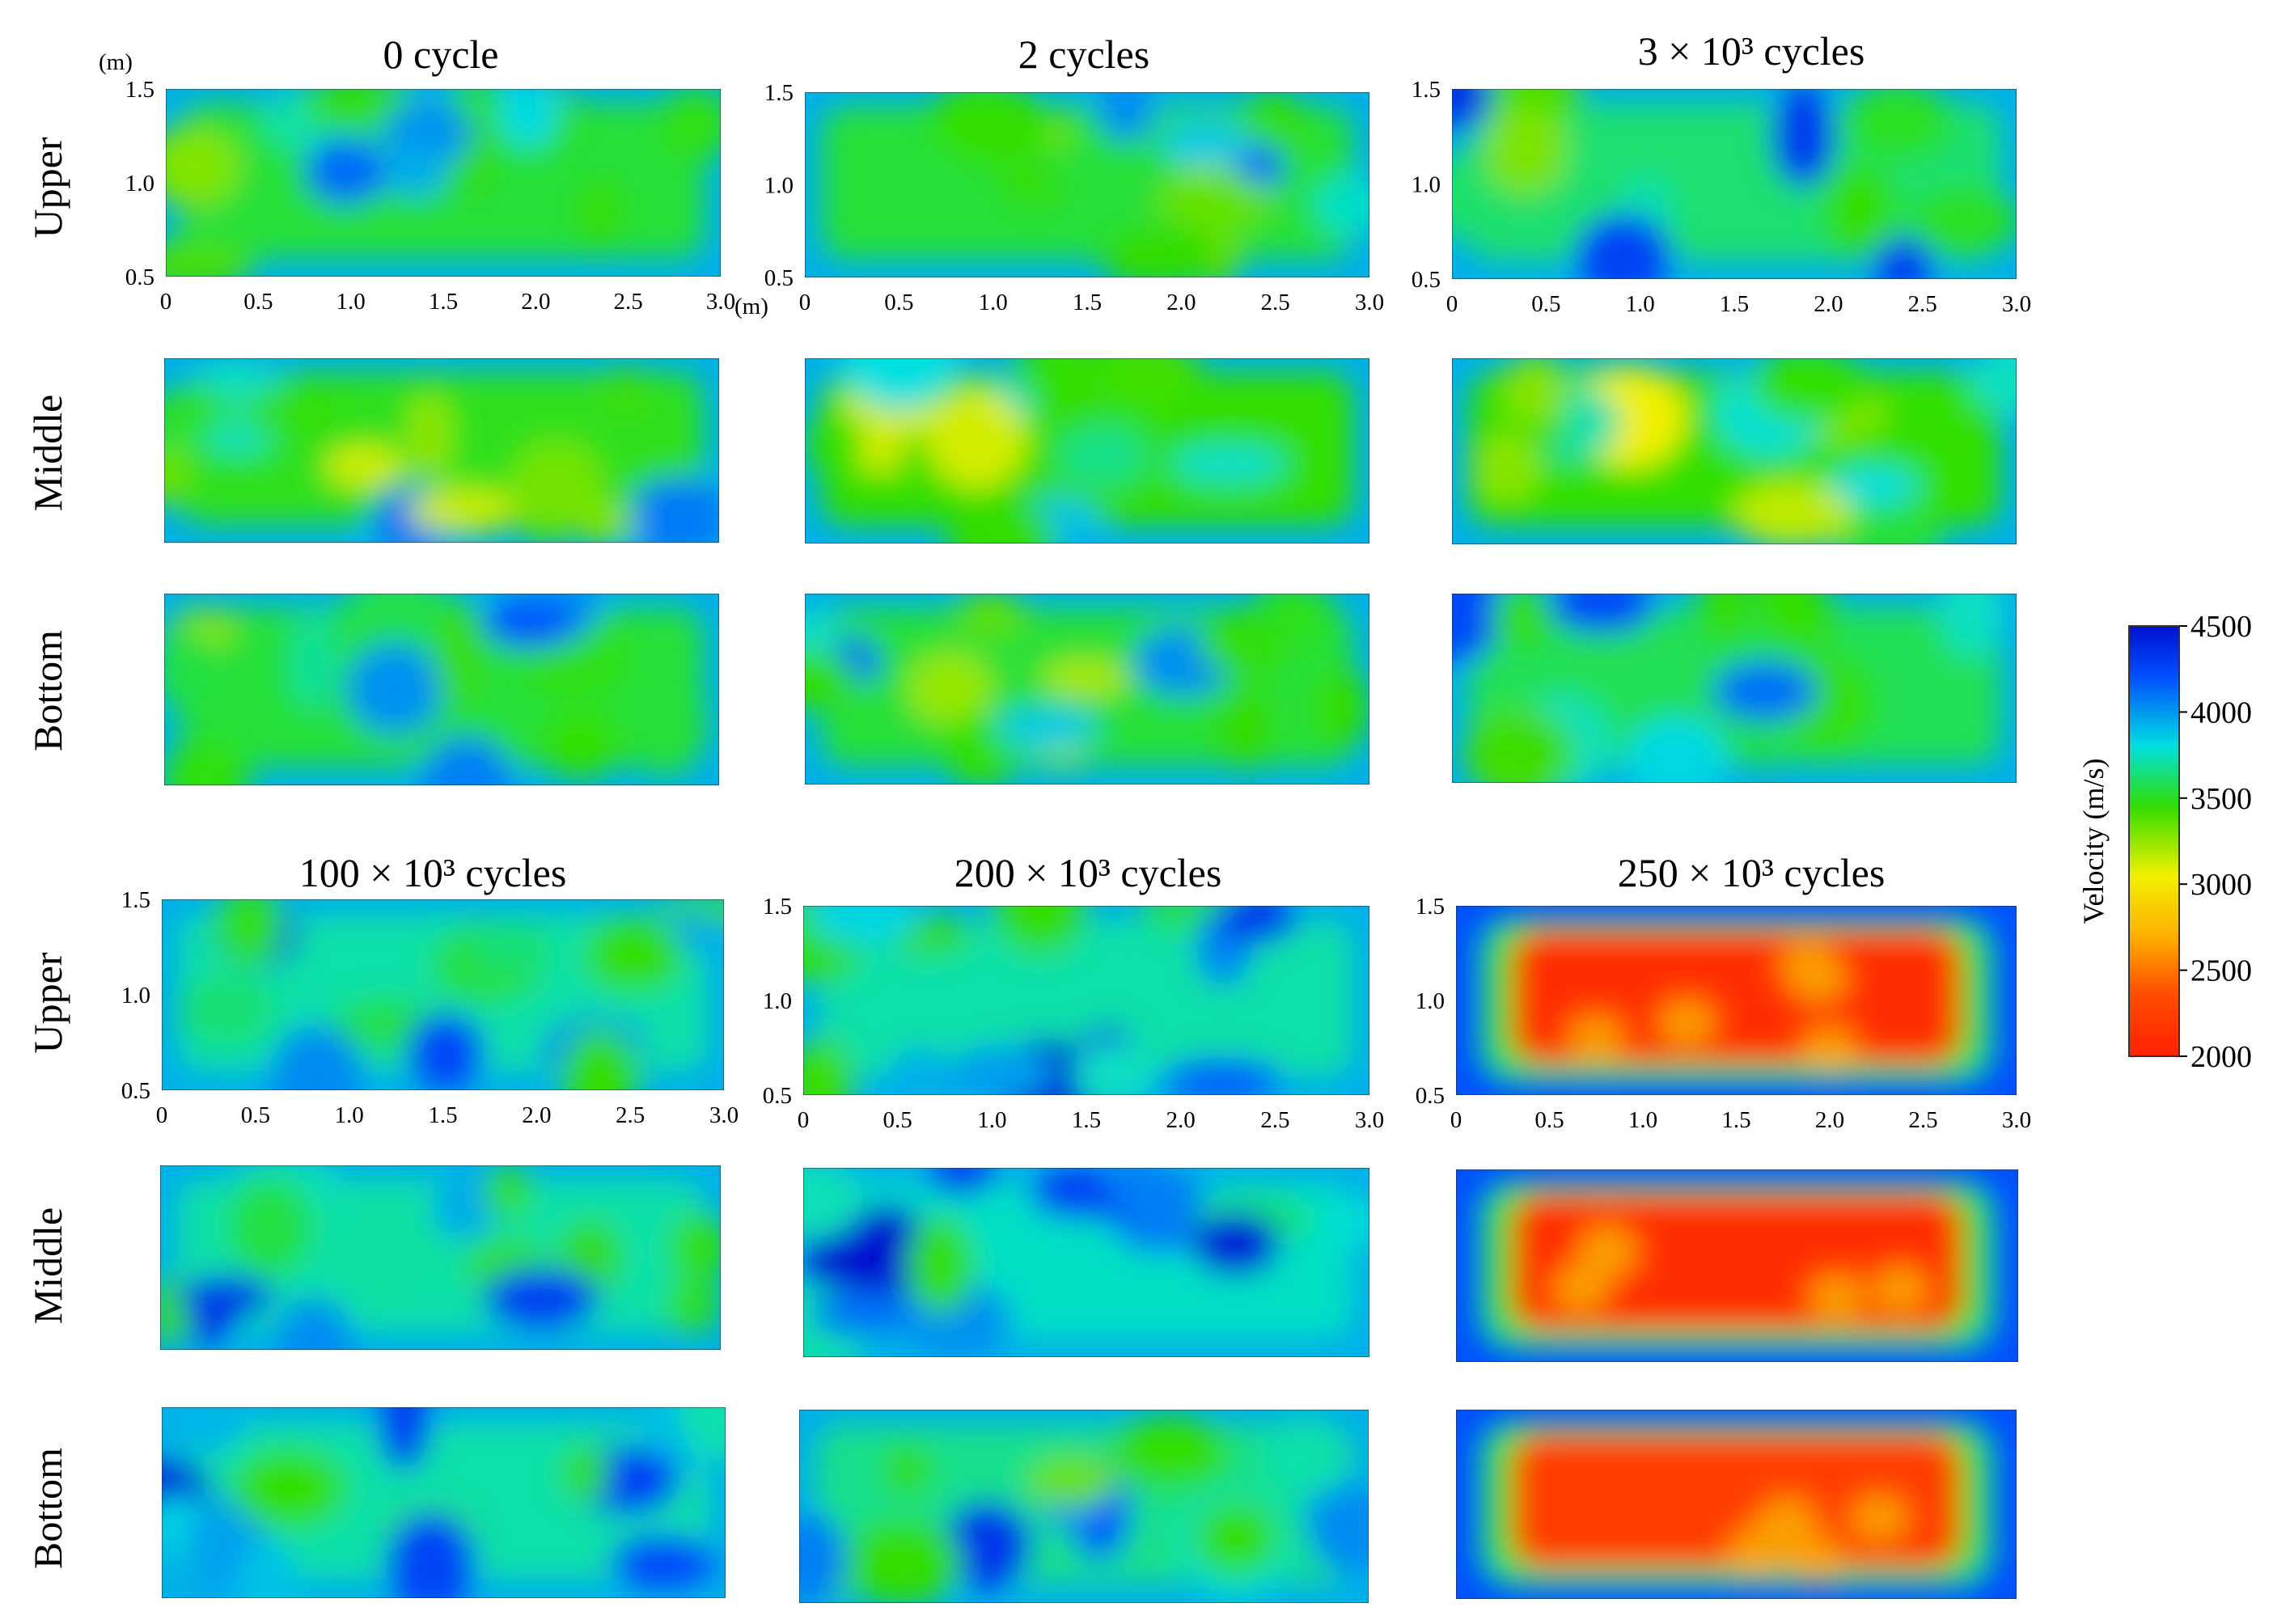  What do you see at coordinates (1734, 304) in the screenshot?
I see `x-tick-2-3: 1.5` at bounding box center [1734, 304].